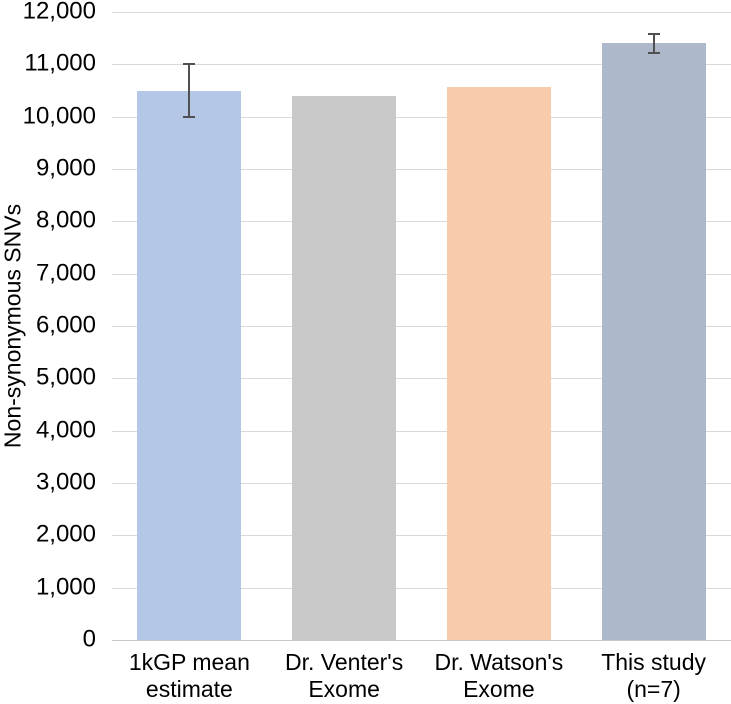 This screenshot has width=731, height=704. Describe the element at coordinates (421, 640) in the screenshot. I see `x-axis-line` at that location.